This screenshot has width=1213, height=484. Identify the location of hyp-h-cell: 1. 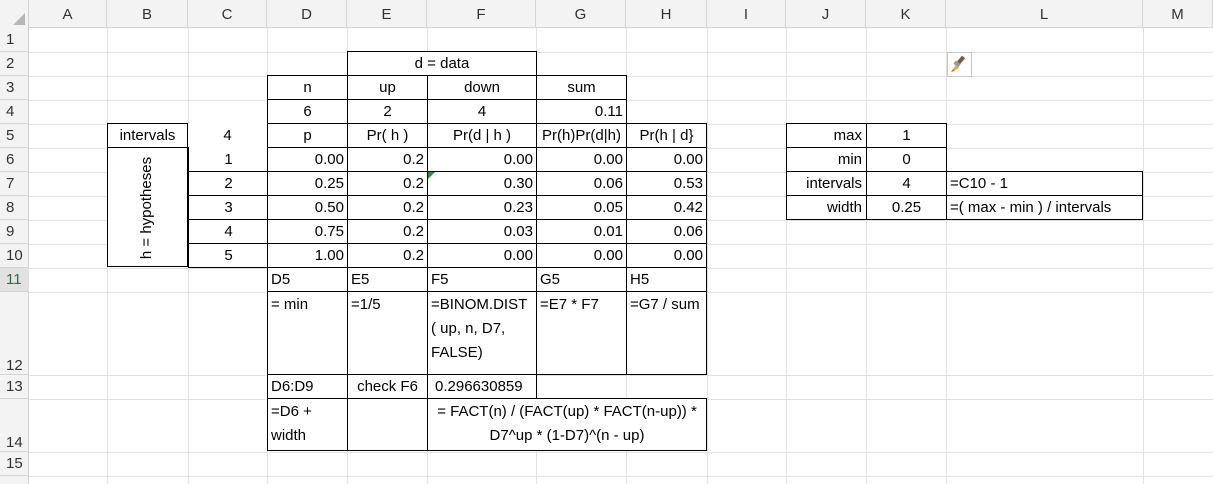
(228, 159).